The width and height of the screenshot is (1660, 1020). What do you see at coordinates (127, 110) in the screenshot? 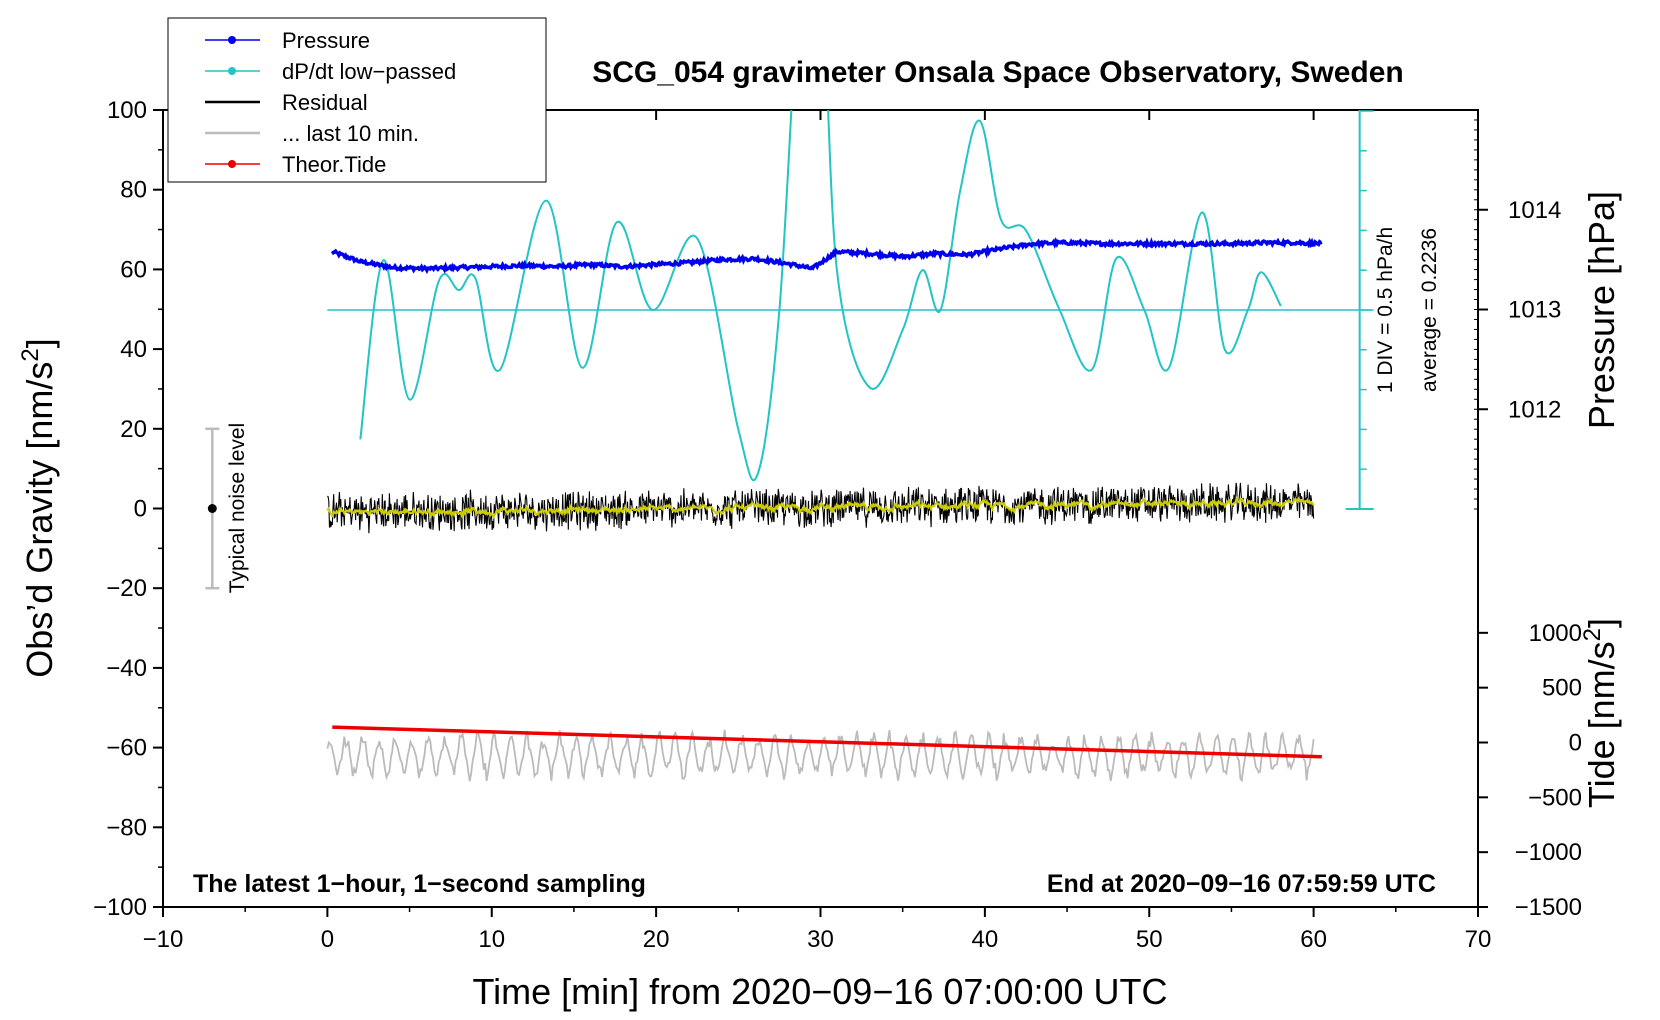
I see `y-tick-label: 100` at bounding box center [127, 110].